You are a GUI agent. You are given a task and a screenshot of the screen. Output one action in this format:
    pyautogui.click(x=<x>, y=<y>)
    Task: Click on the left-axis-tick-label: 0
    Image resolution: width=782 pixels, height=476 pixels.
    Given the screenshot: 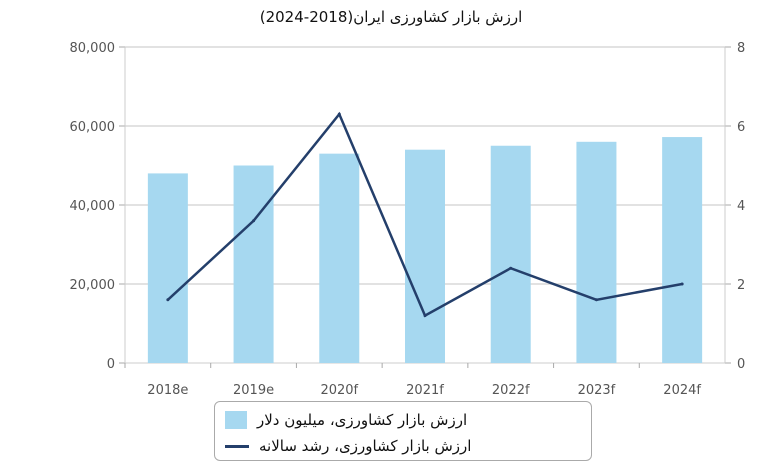 What is the action you would take?
    pyautogui.click(x=111, y=364)
    